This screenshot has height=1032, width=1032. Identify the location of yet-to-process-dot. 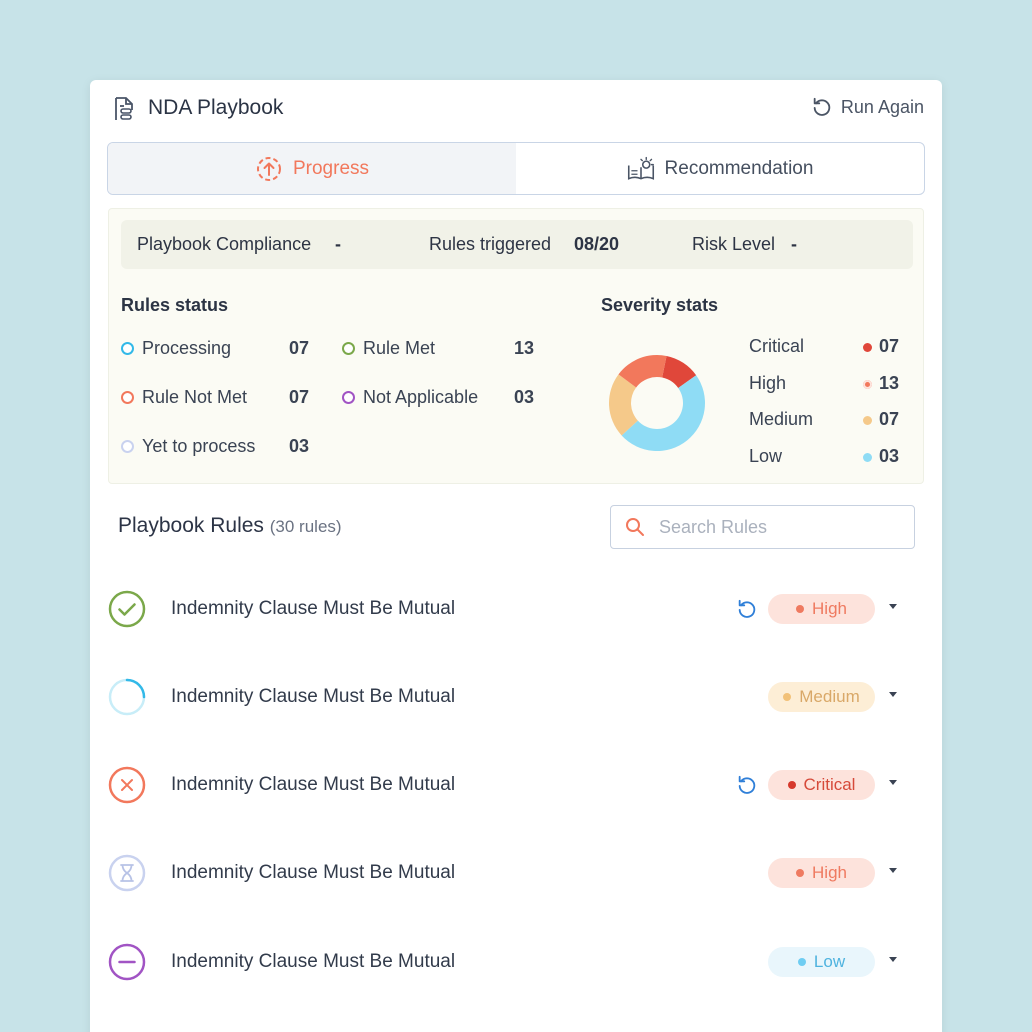
(127, 446).